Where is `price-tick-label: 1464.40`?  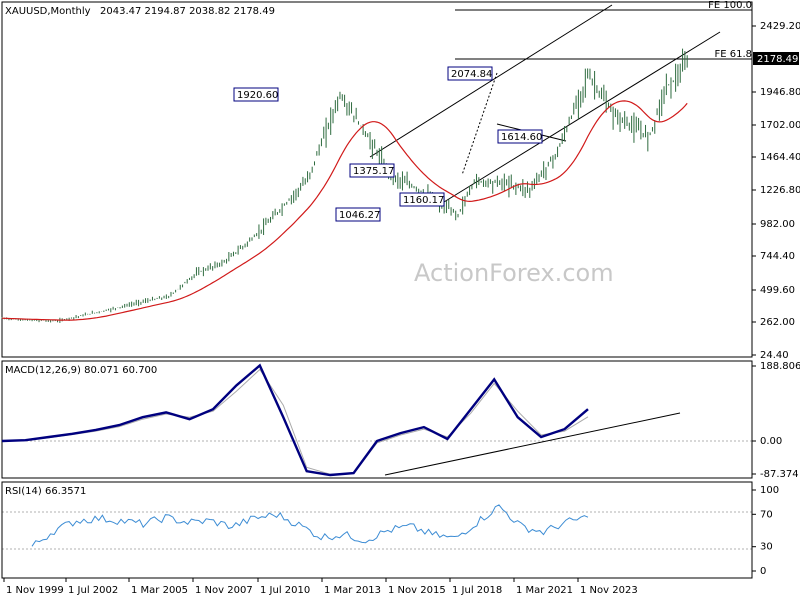
price-tick-label: 1464.40 is located at coordinates (780, 157).